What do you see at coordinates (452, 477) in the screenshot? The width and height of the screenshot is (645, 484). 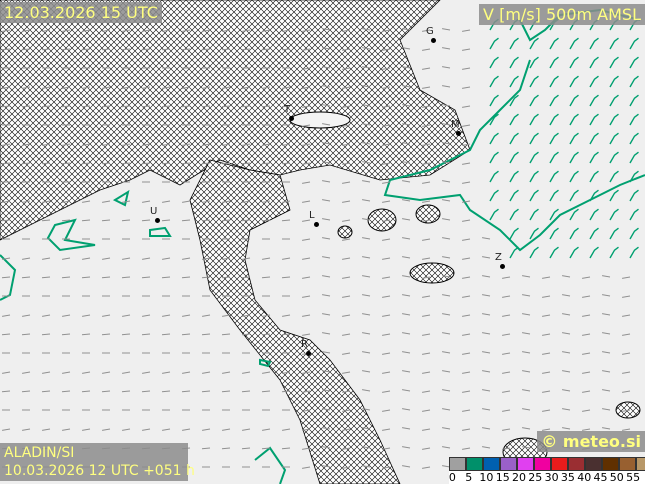 I see `legend-tick: 0` at bounding box center [452, 477].